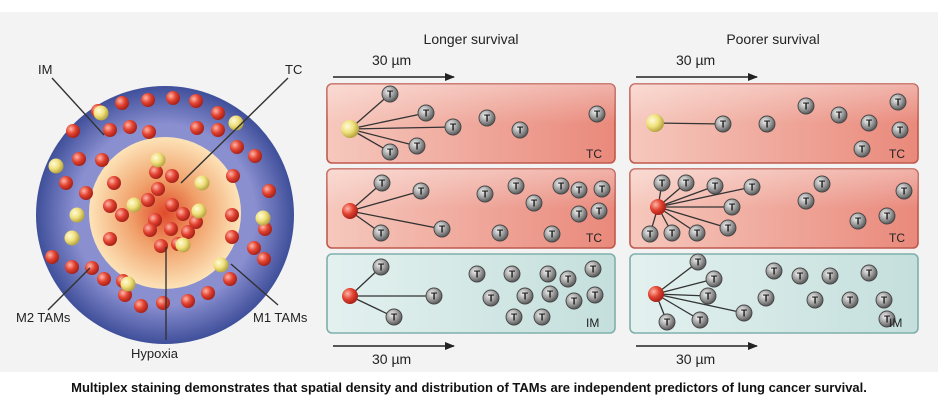 The image size is (938, 418). I want to click on scale-label-bottom-right: 30 µm, so click(695, 359).